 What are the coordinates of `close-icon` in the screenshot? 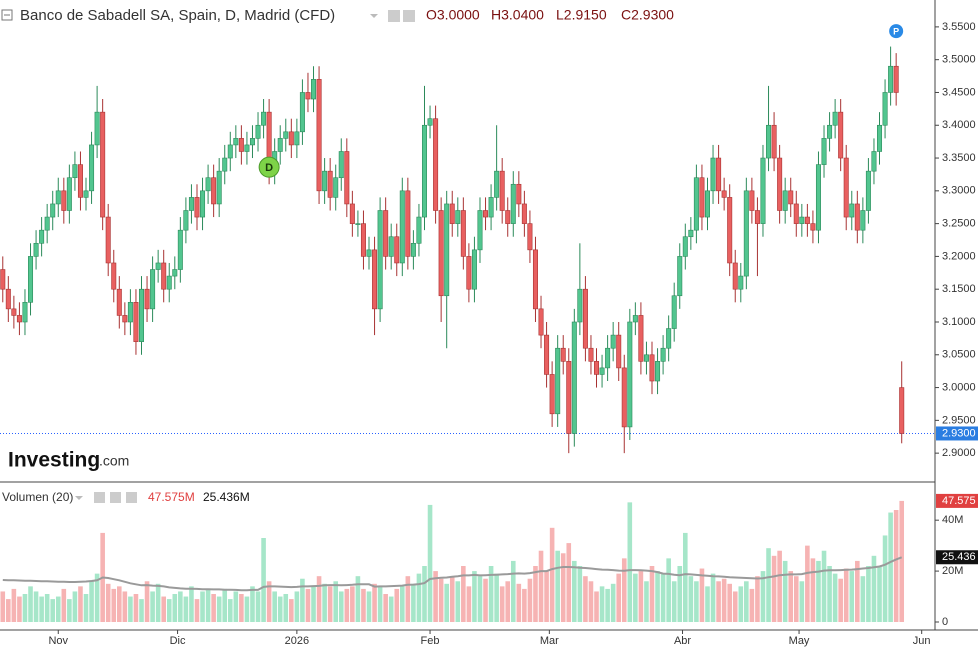 It's located at (131, 497).